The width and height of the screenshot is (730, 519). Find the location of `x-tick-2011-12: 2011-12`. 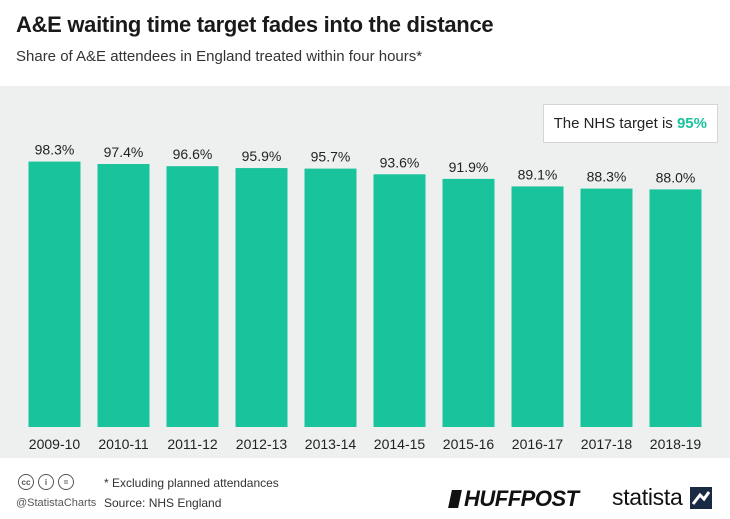

x-tick-2011-12: 2011-12 is located at coordinates (192, 444).